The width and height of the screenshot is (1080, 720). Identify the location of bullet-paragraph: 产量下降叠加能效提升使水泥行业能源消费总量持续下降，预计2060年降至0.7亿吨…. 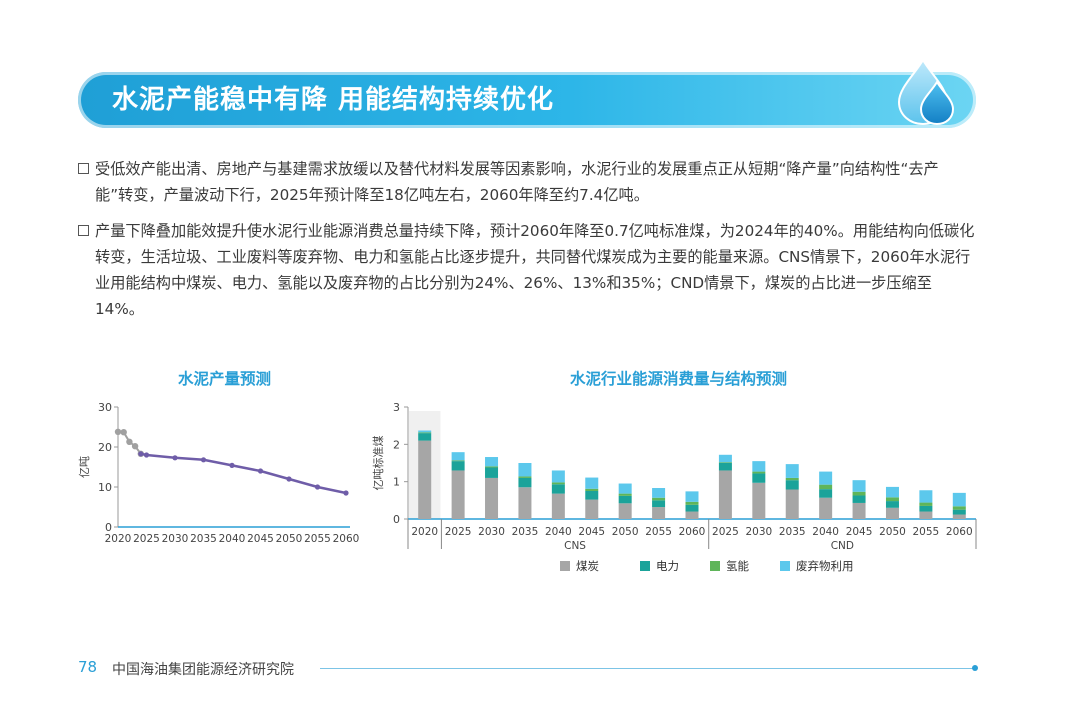
(527, 270).